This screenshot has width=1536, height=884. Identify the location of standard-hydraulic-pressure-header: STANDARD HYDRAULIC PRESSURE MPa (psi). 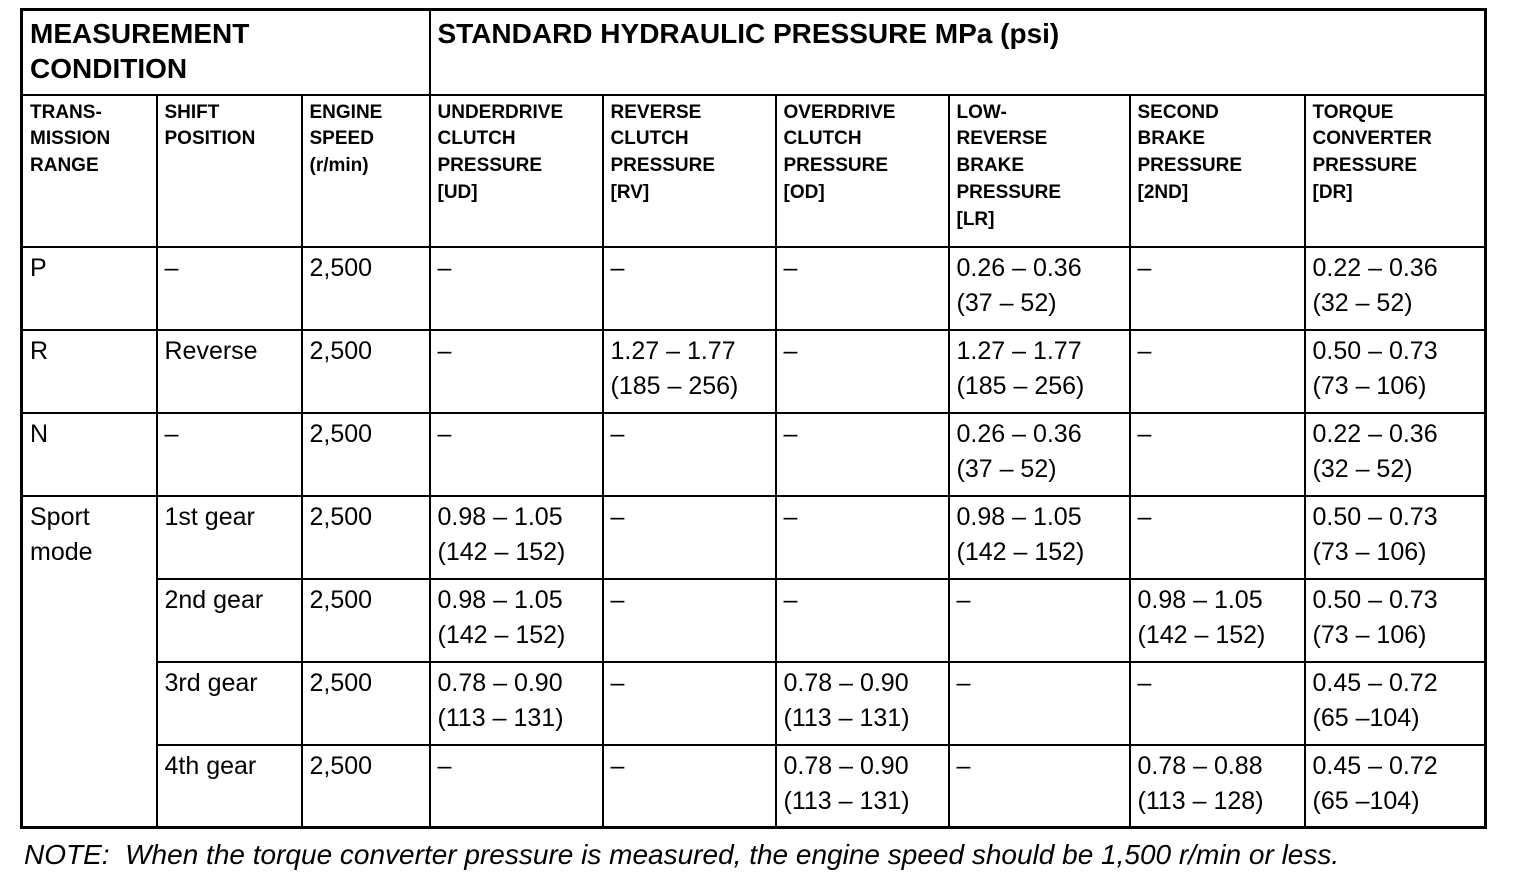
(957, 52).